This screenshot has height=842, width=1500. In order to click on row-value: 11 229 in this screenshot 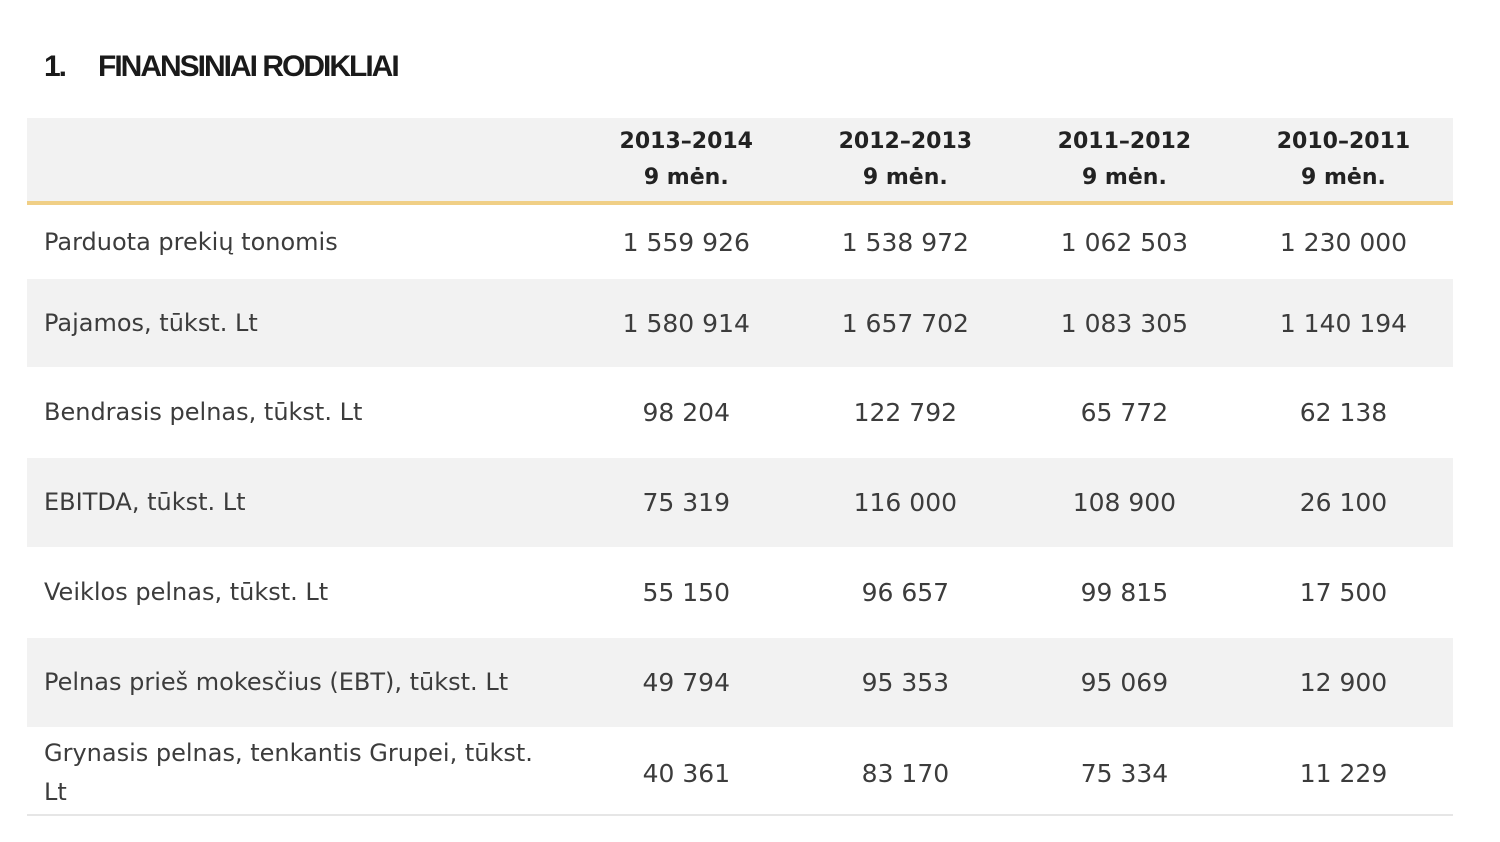, I will do `click(1343, 773)`.